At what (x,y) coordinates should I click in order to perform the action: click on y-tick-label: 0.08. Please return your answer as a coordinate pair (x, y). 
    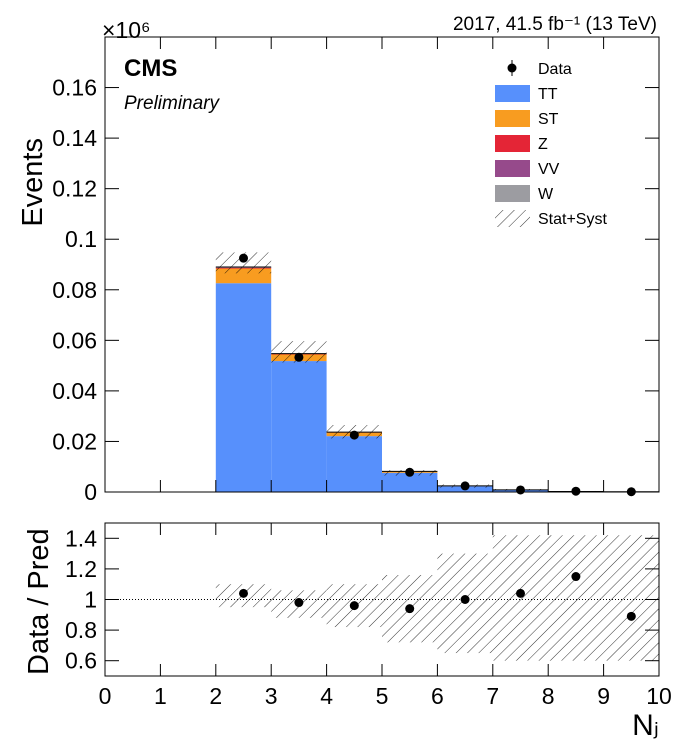
    Looking at the image, I should click on (74, 290).